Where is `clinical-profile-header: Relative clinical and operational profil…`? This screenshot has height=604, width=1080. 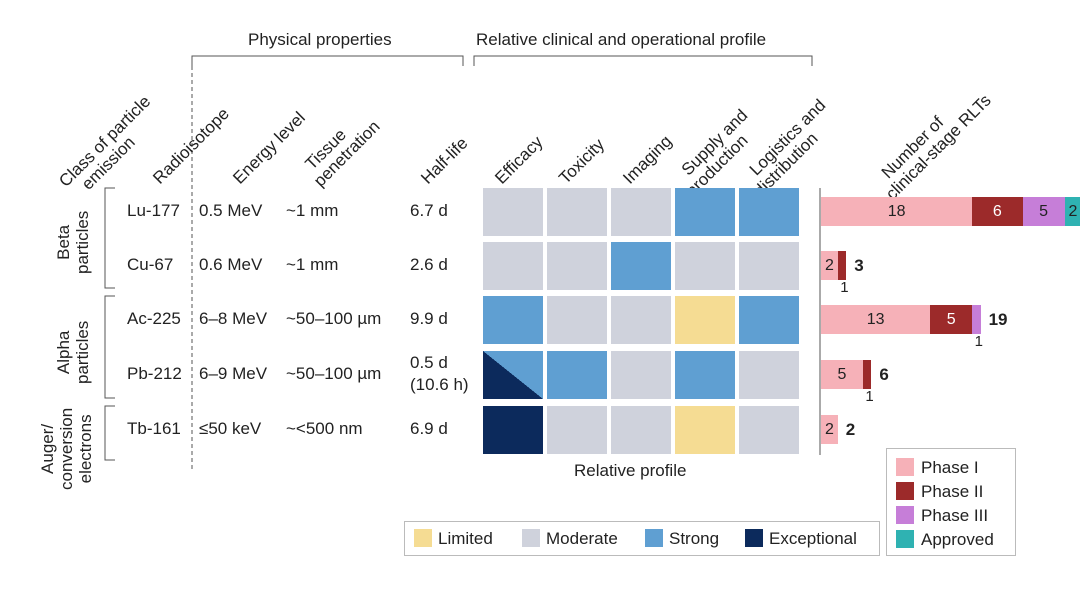 clinical-profile-header: Relative clinical and operational profil… is located at coordinates (621, 39).